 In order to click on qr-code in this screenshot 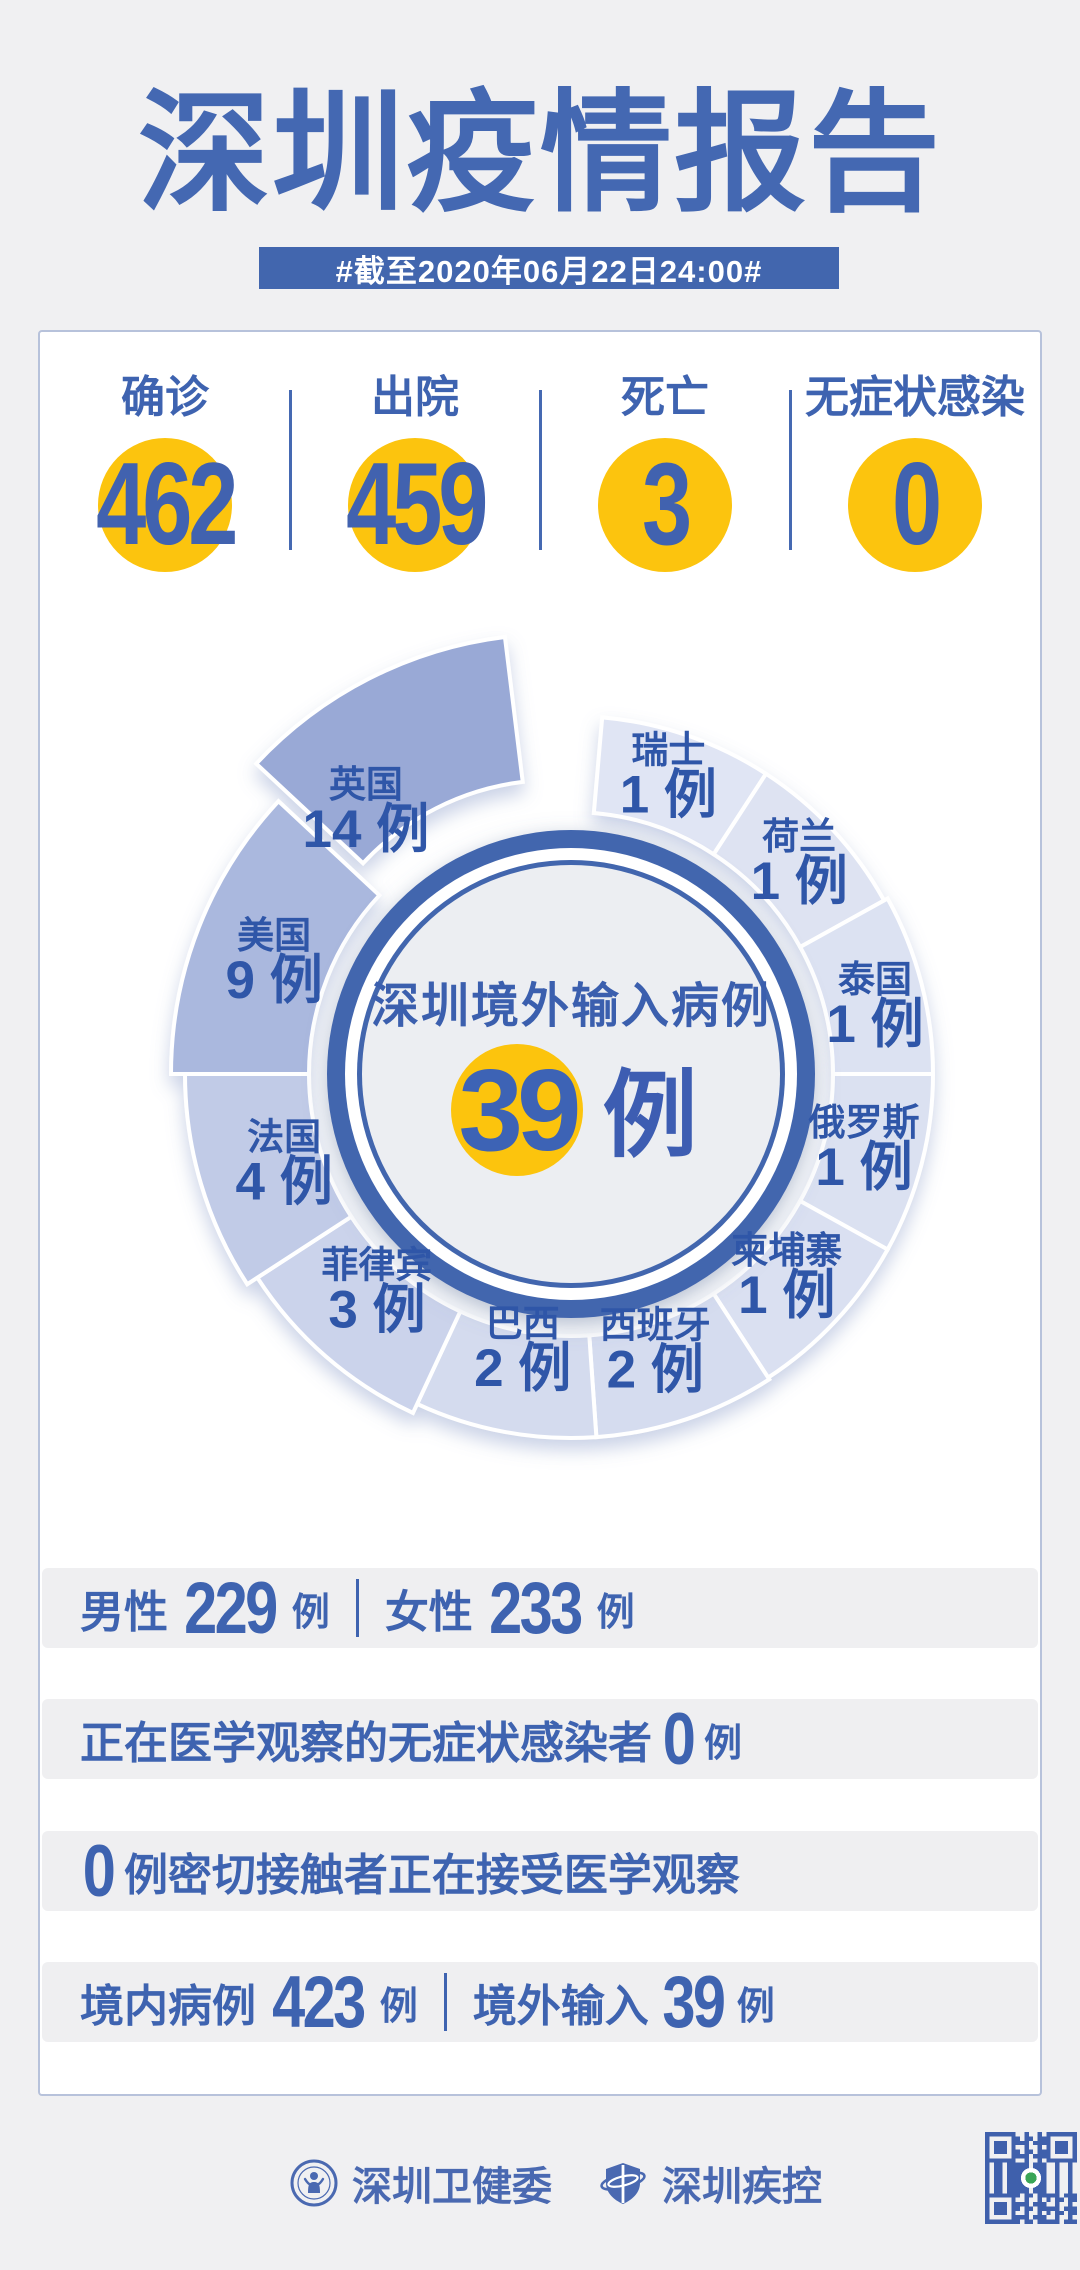, I will do `click(1031, 2178)`.